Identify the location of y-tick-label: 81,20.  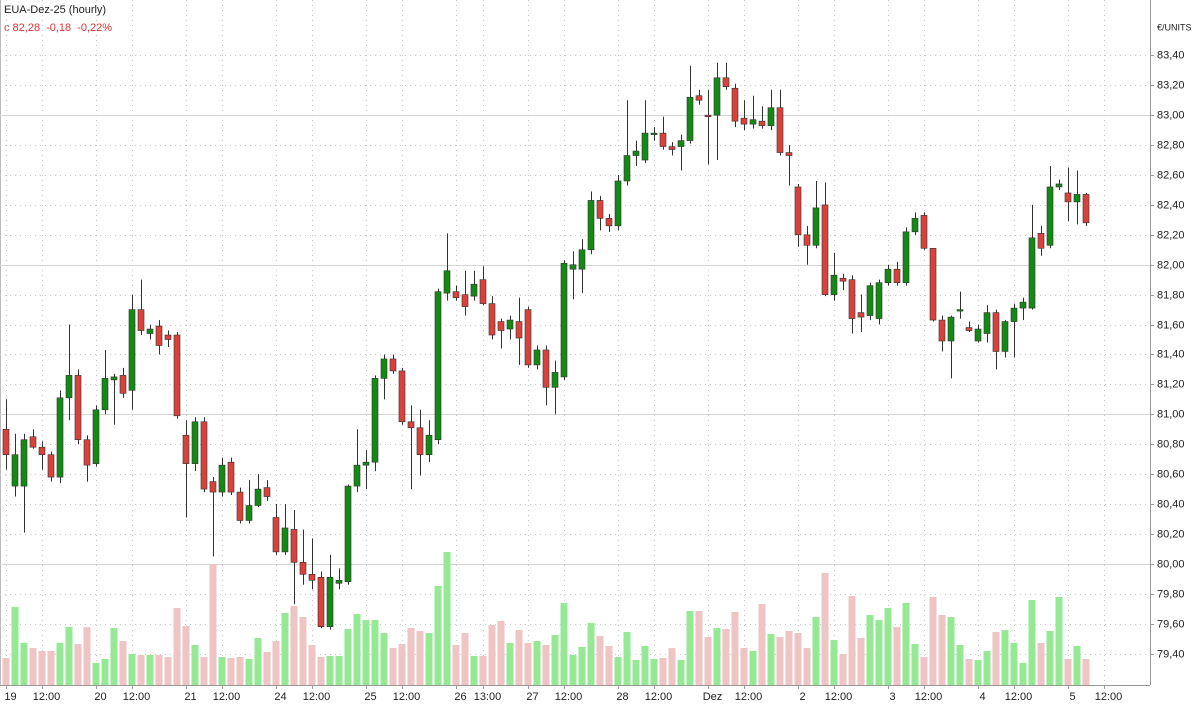
(1171, 384).